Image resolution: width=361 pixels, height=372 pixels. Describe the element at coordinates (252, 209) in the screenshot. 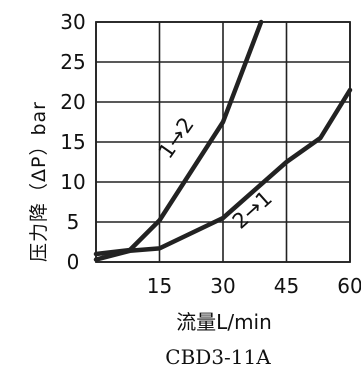

I see `series-label-2-to-1: 2→1` at that location.